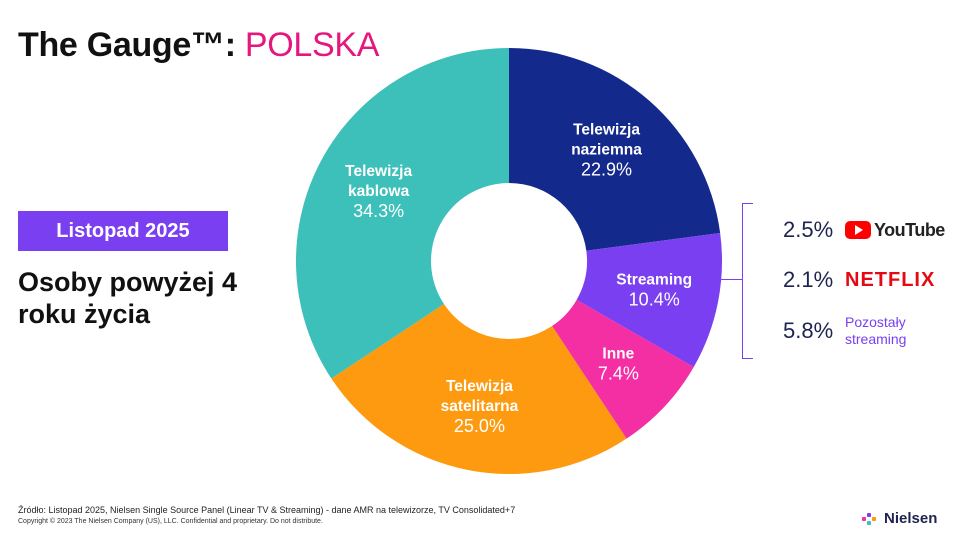 The image size is (964, 546). I want to click on youtube-wordmark: YouTube, so click(909, 229).